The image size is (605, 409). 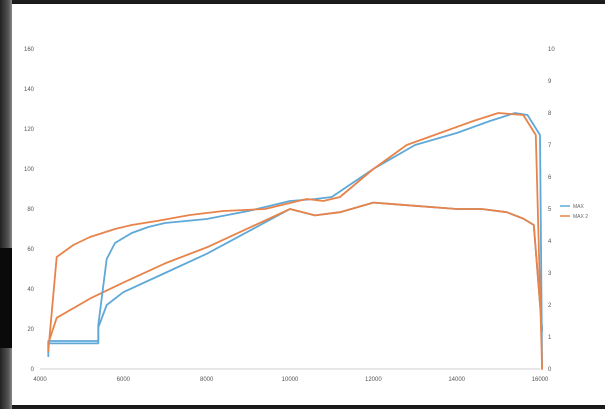 I want to click on y2-tick-label: 9, so click(x=550, y=82).